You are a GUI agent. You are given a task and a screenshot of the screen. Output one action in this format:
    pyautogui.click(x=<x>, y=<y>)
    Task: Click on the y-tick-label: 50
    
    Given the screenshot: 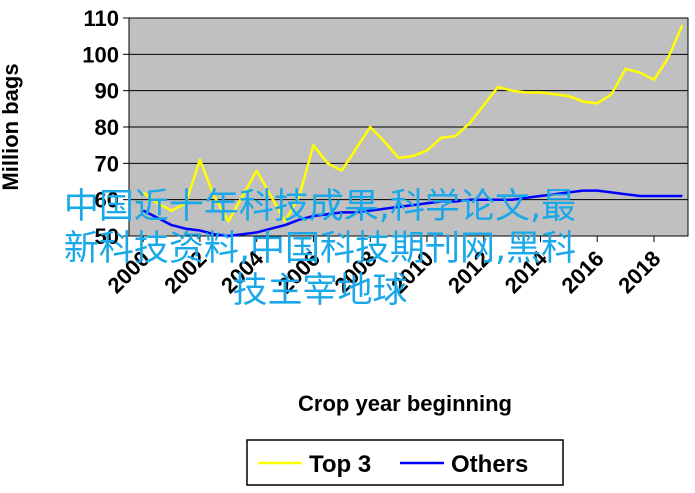 What is the action you would take?
    pyautogui.click(x=107, y=236)
    